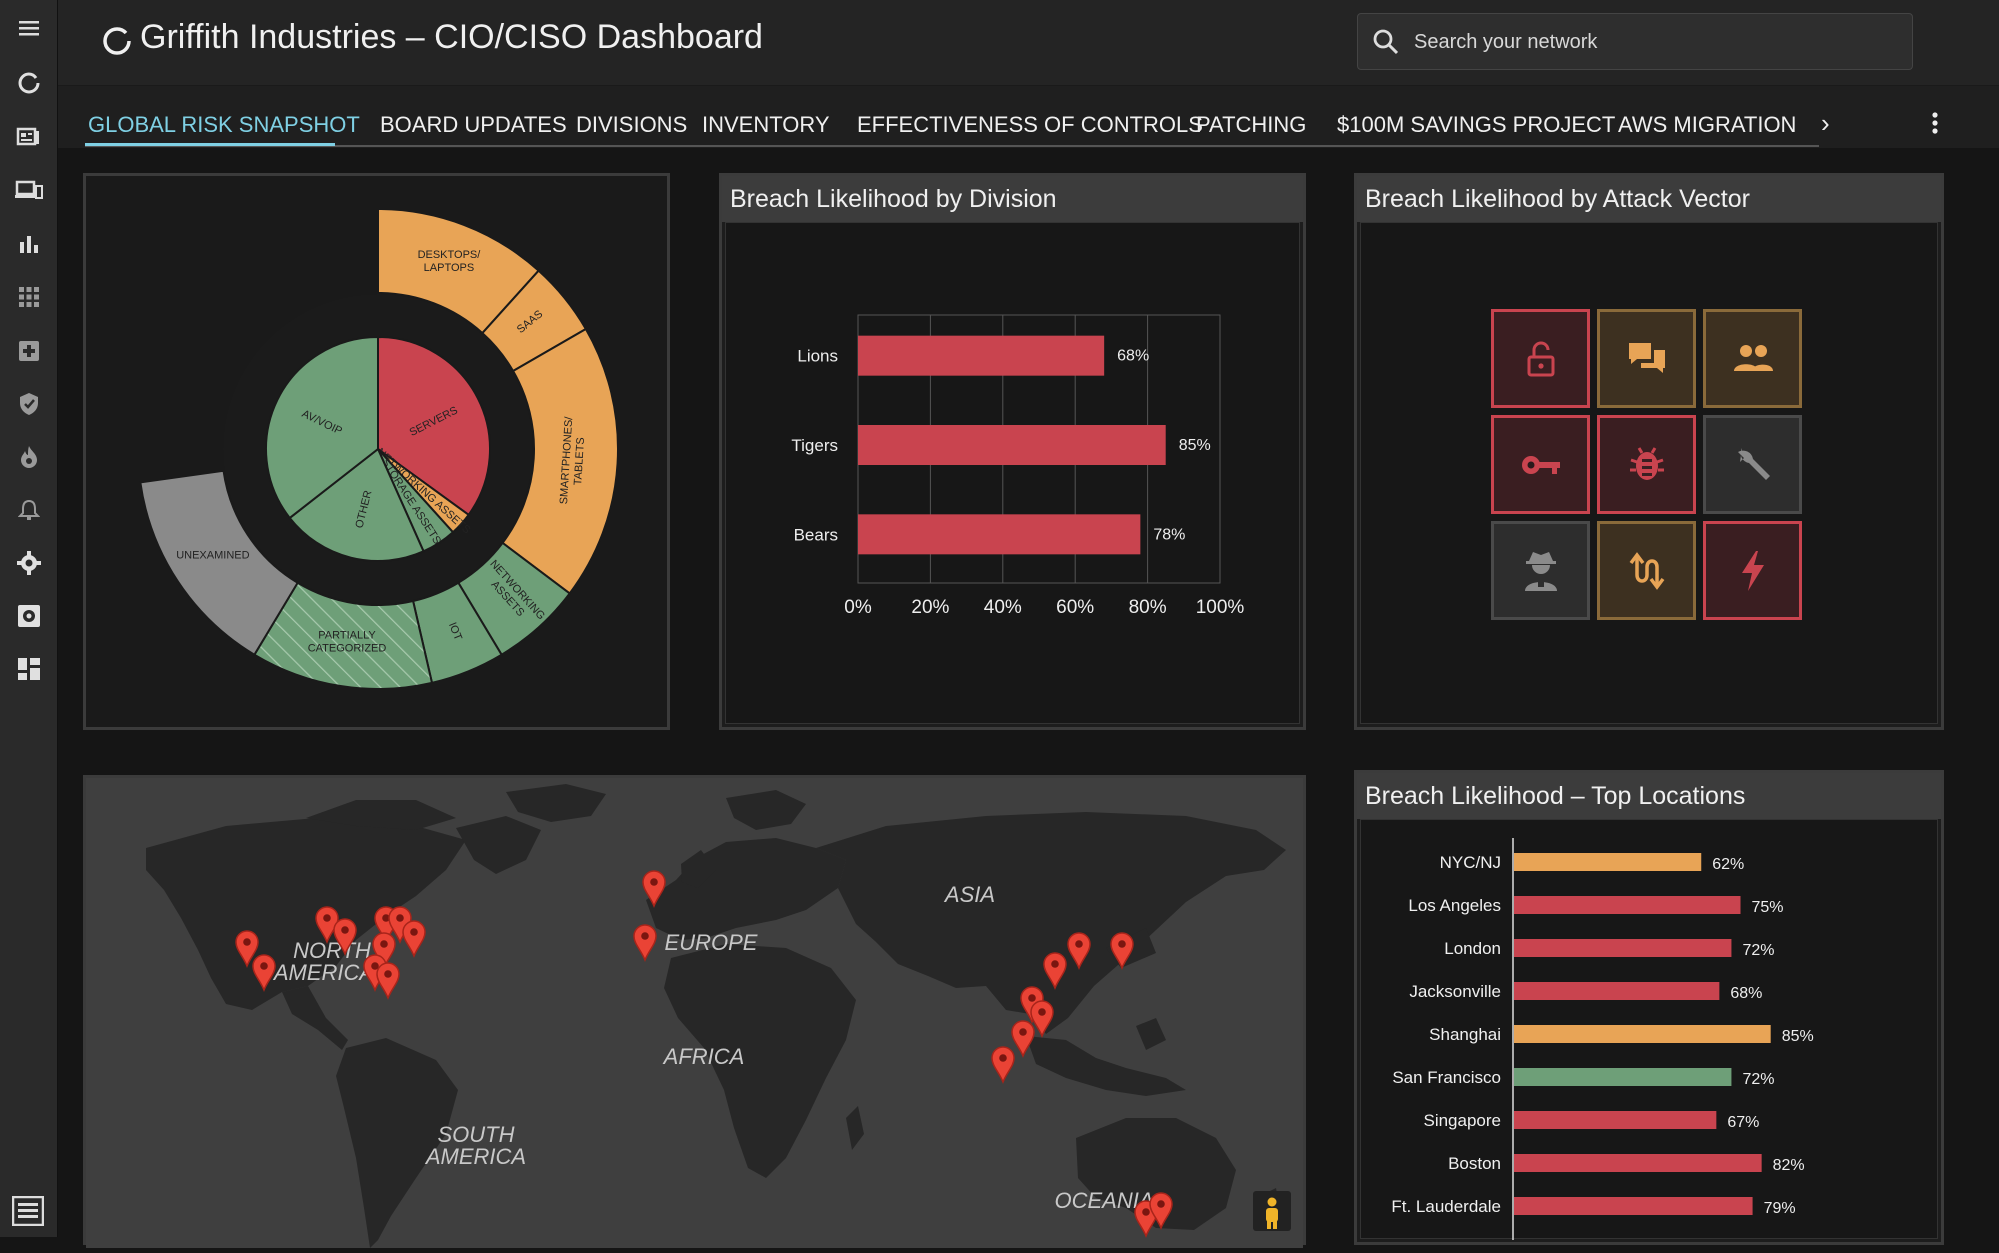 The height and width of the screenshot is (1253, 1999). I want to click on people-icon, so click(1753, 357).